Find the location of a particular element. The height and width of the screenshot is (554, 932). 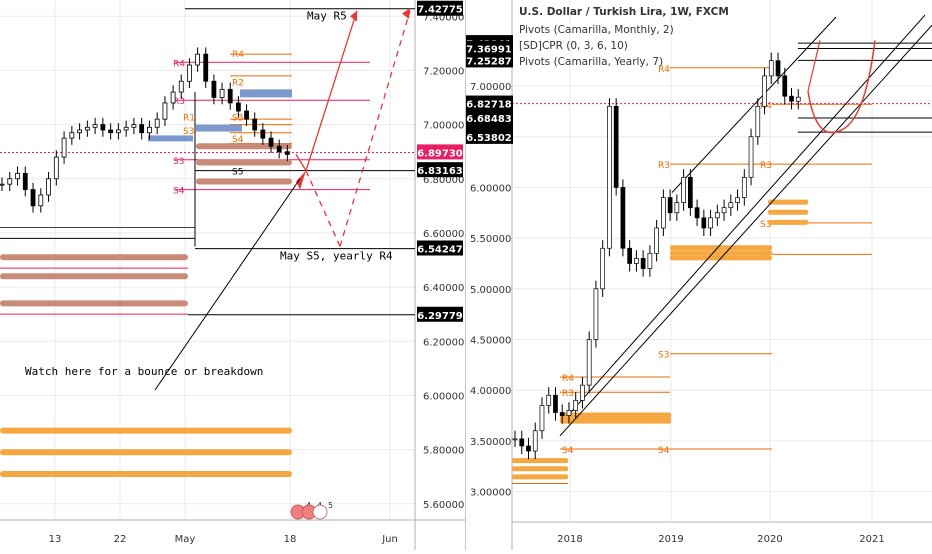

pivot-label: R1 is located at coordinates (189, 118).